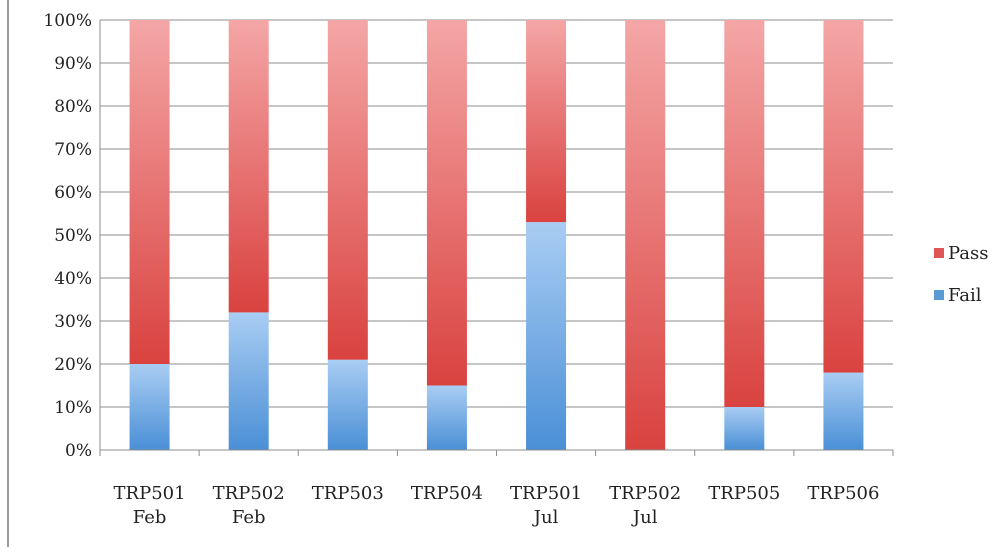  Describe the element at coordinates (73, 365) in the screenshot. I see `y-tick-label: 20%` at that location.